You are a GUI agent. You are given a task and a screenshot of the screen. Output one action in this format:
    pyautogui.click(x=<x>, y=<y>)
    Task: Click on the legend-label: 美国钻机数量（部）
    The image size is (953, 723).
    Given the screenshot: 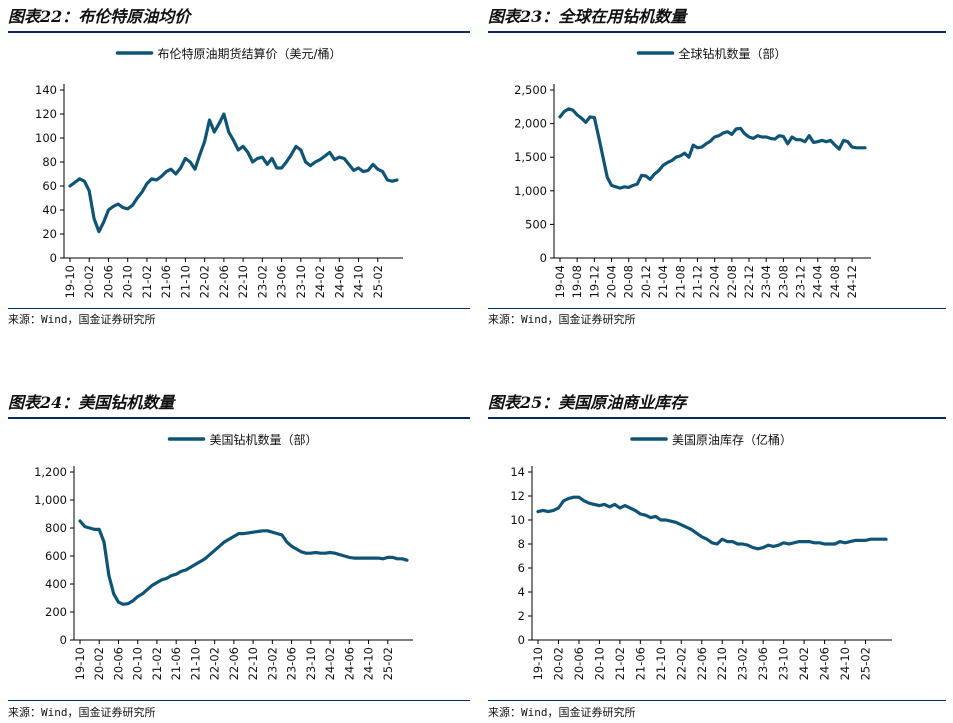 What is the action you would take?
    pyautogui.click(x=264, y=439)
    